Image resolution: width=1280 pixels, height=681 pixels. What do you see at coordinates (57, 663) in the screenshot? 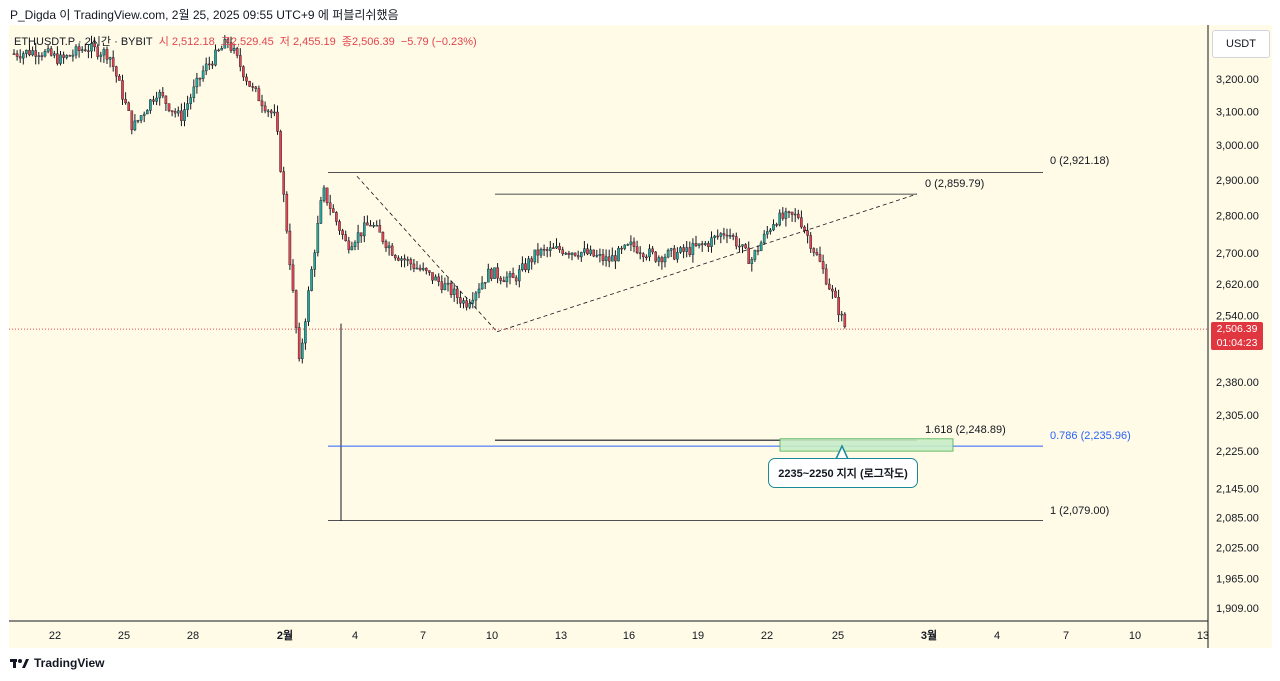
I see `tradingview-logo: TradingView` at bounding box center [57, 663].